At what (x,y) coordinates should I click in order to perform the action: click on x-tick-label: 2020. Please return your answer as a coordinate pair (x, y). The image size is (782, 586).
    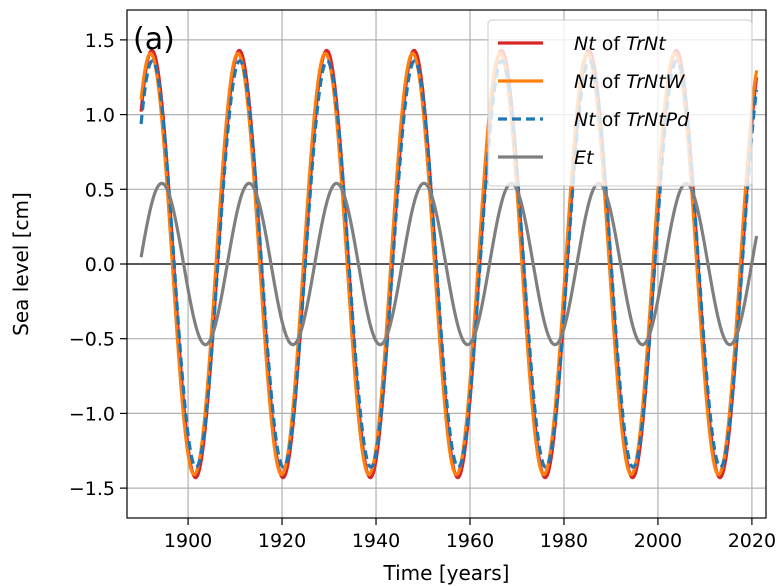
    Looking at the image, I should click on (752, 541).